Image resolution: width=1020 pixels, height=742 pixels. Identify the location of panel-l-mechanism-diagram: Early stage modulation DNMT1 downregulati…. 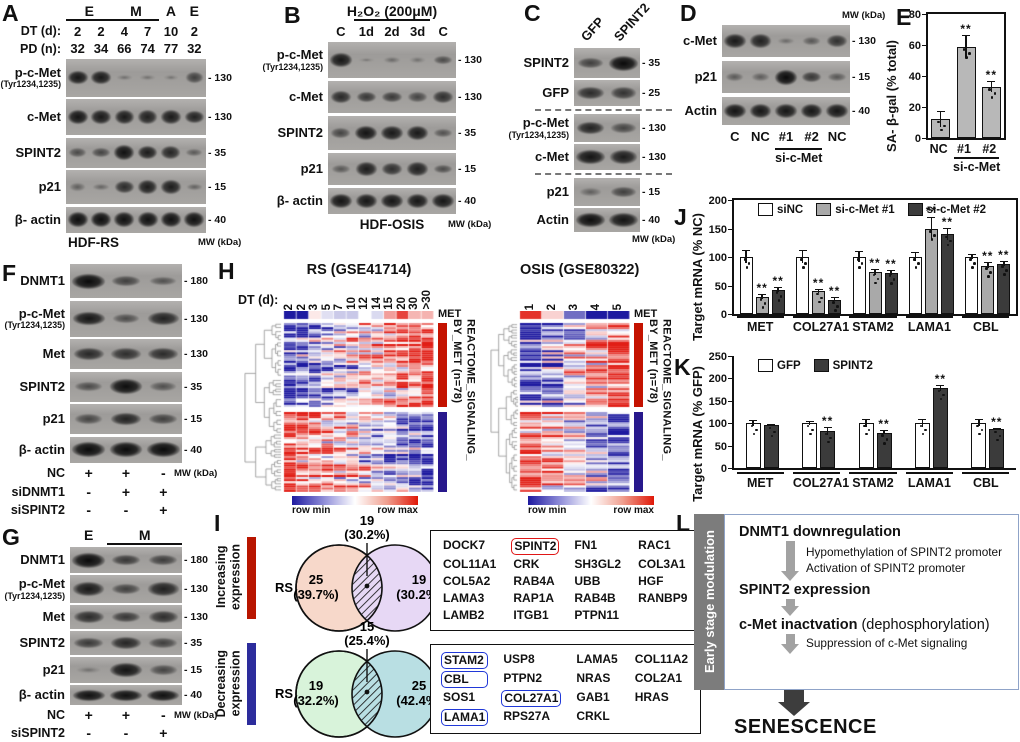
(856, 627).